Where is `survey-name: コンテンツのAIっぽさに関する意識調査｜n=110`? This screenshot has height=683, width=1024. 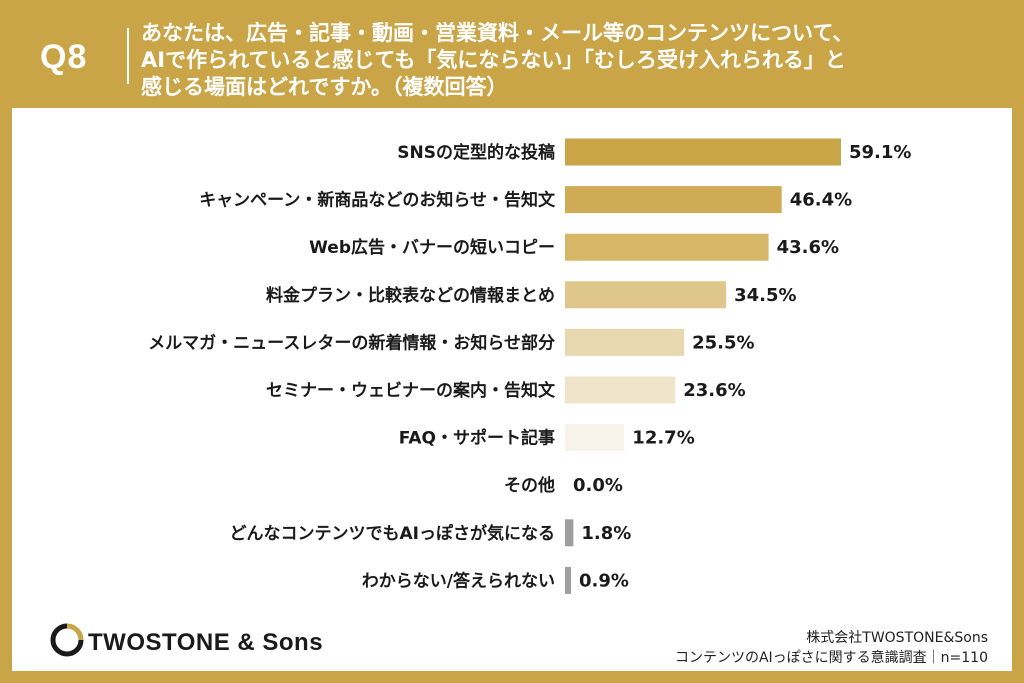
survey-name: コンテンツのAIっぽさに関する意識調査｜n=110 is located at coordinates (831, 658).